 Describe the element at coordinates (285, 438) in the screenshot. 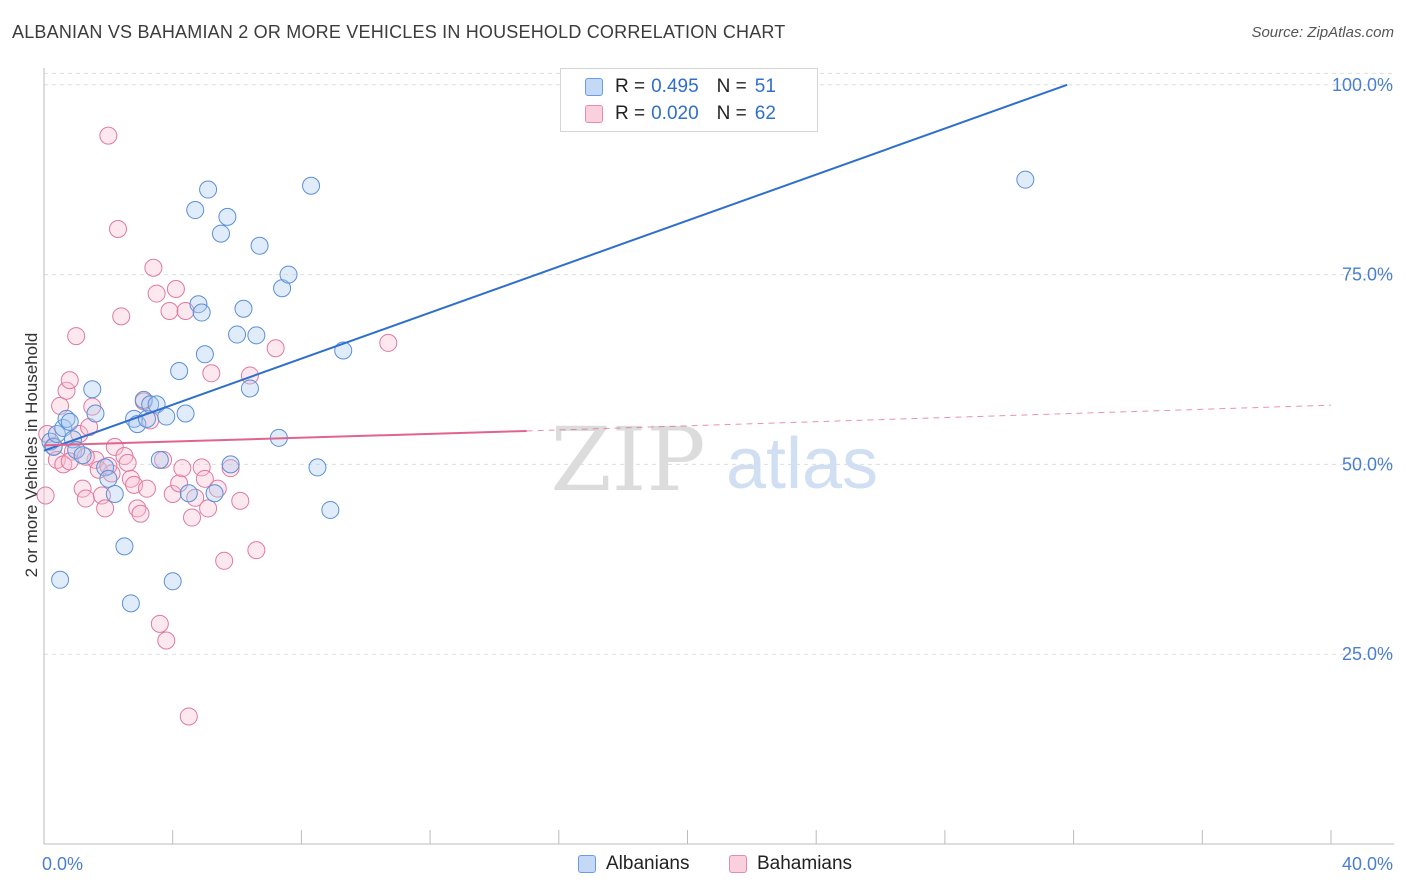

I see `bahamians-trend-line` at that location.